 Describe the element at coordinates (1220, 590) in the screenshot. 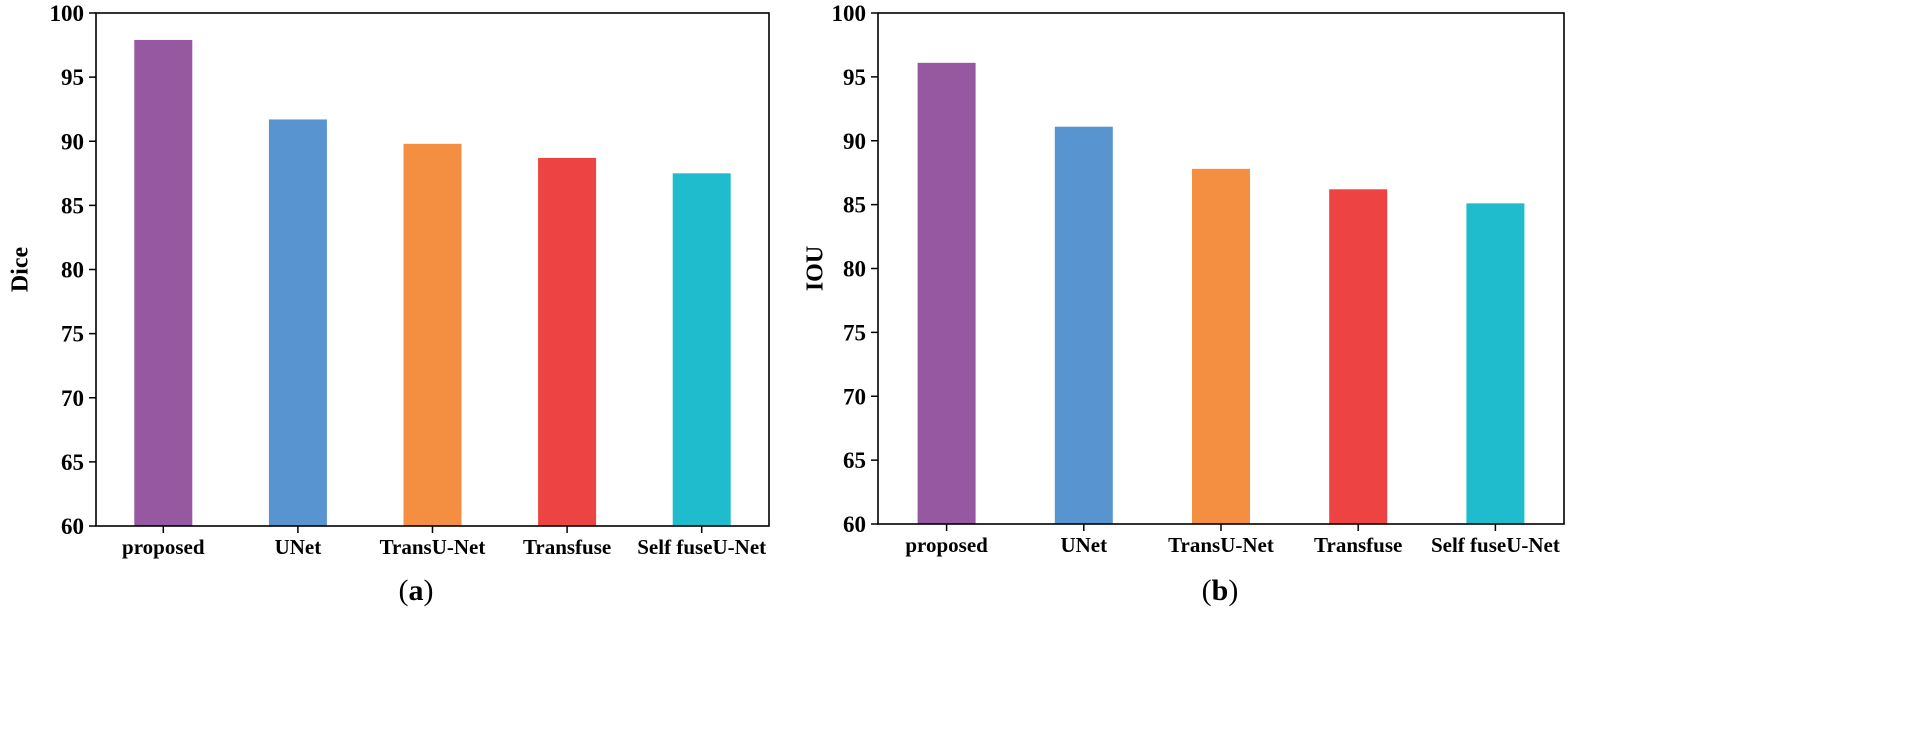

I see `panel-label: (b)` at that location.